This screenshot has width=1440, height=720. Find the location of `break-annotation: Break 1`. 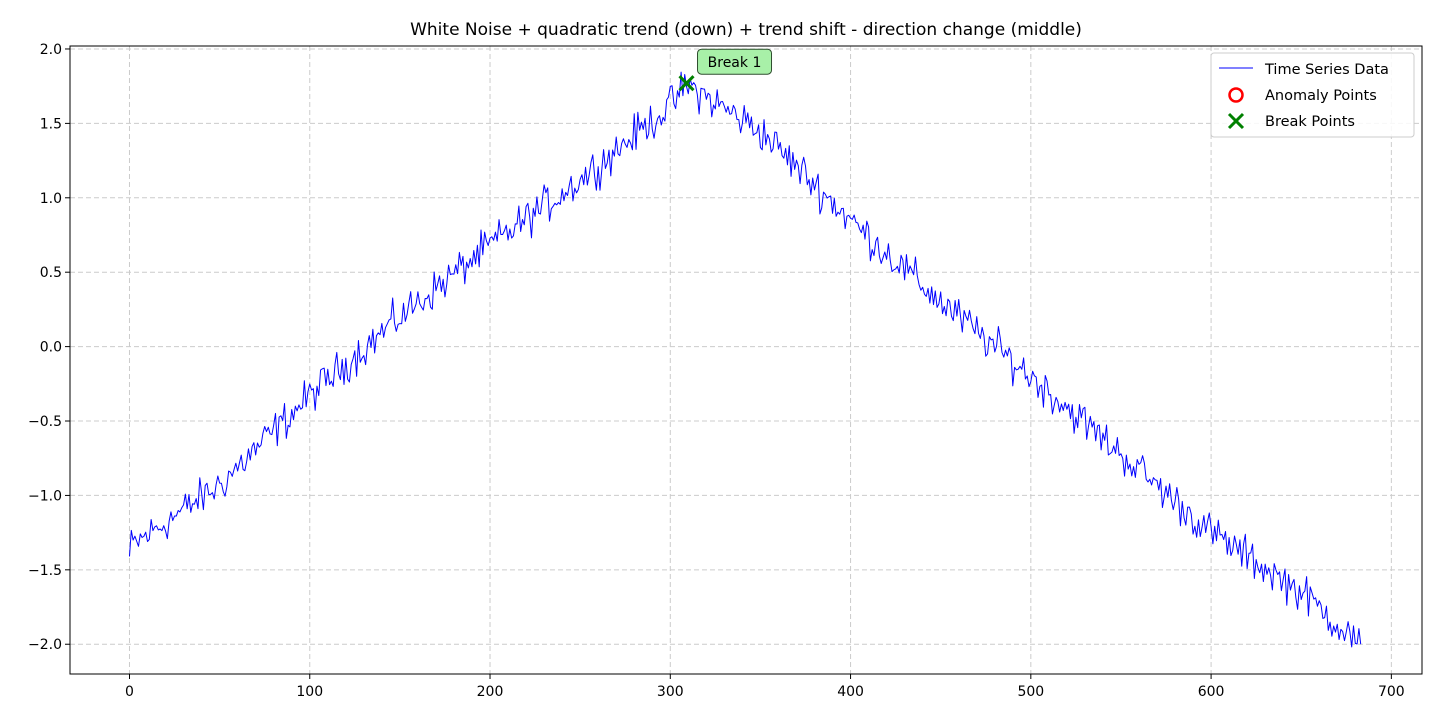

break-annotation: Break 1 is located at coordinates (735, 61).